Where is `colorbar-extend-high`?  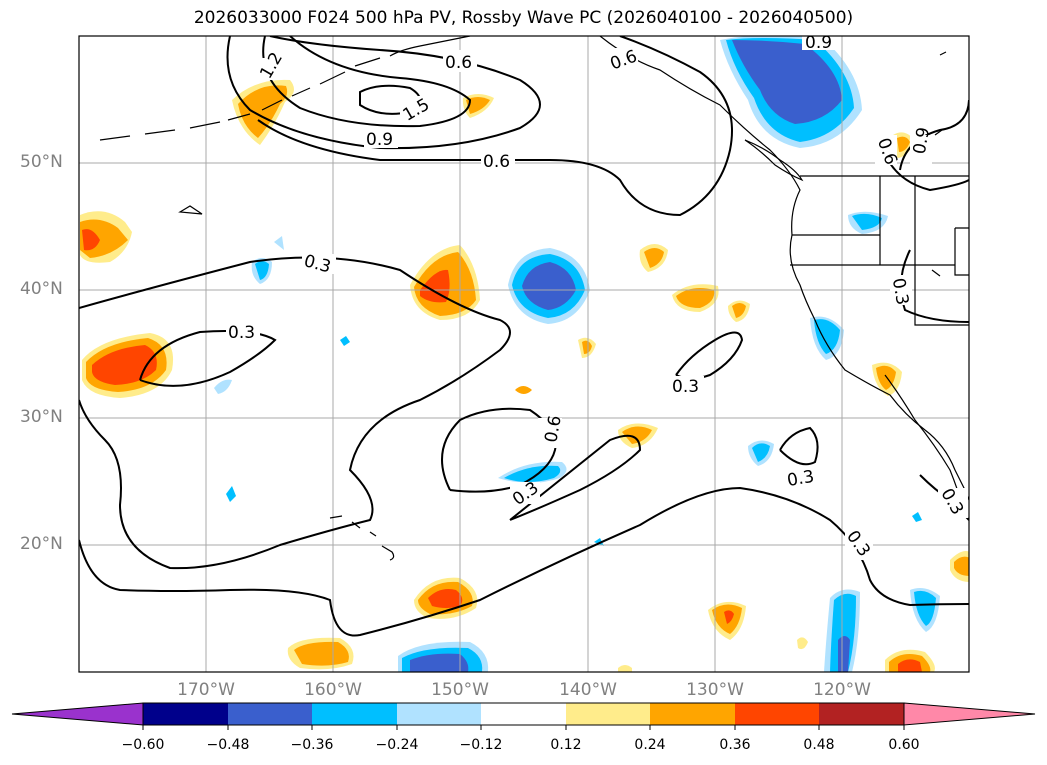
colorbar-extend-high is located at coordinates (969, 714).